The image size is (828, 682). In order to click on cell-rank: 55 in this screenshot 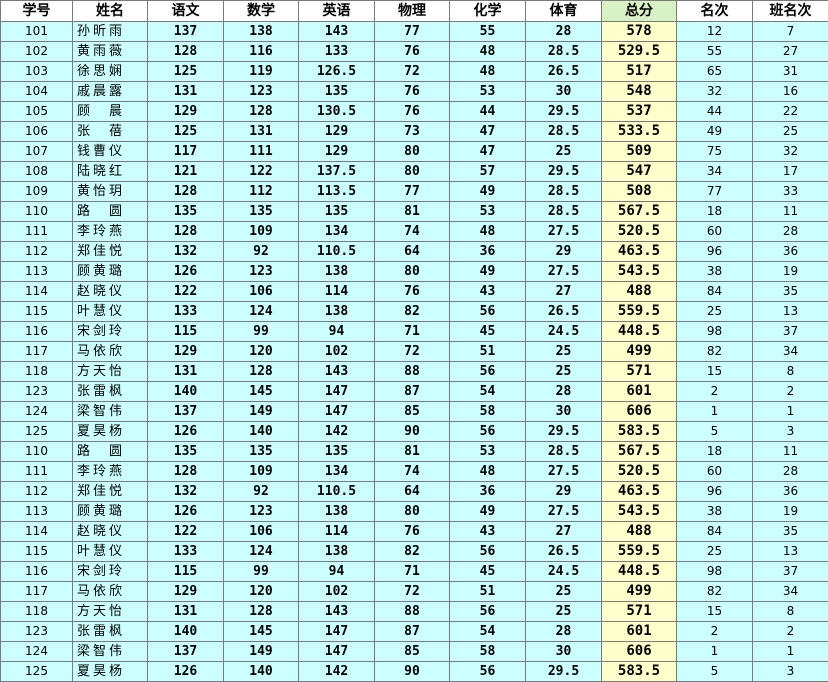, I will do `click(715, 52)`.